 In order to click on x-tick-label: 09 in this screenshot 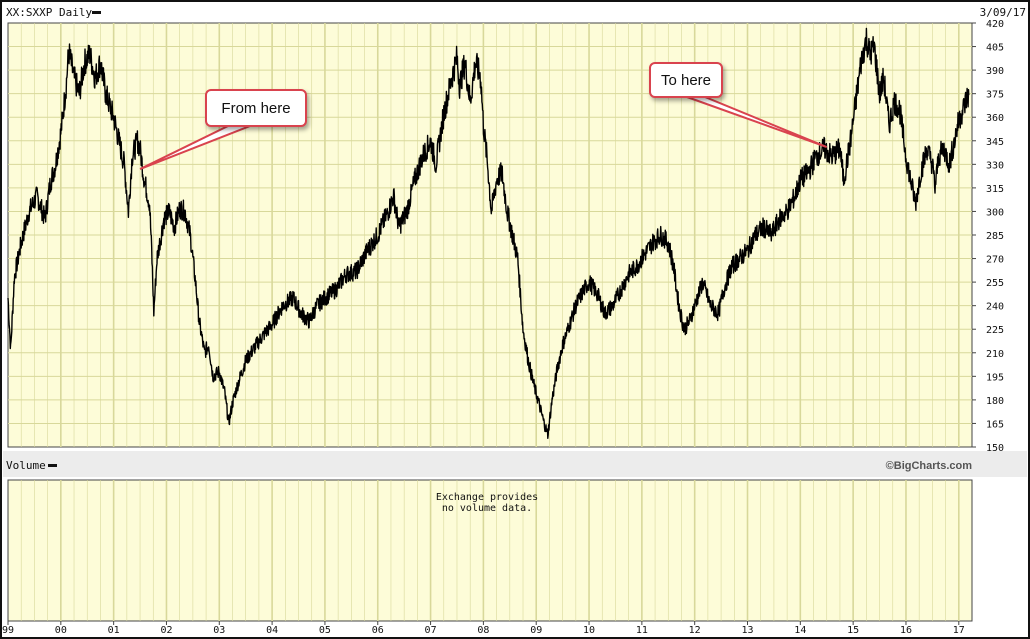, I will do `click(536, 630)`.